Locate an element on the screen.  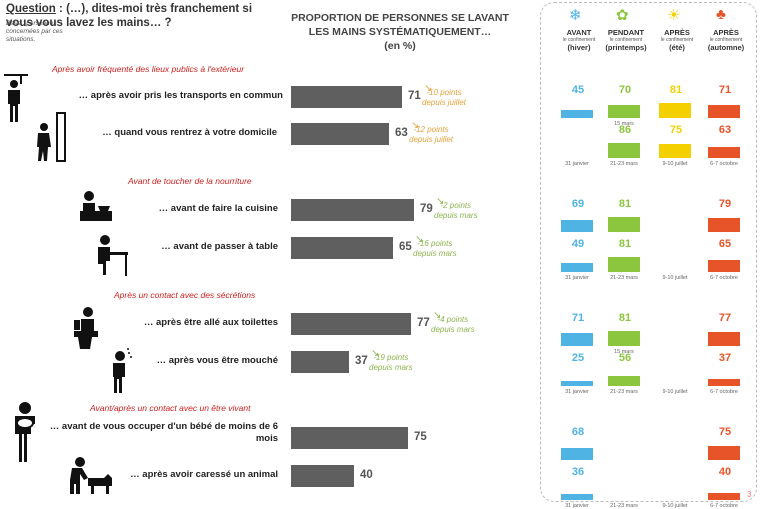
bar-value: 71 is located at coordinates (414, 96).